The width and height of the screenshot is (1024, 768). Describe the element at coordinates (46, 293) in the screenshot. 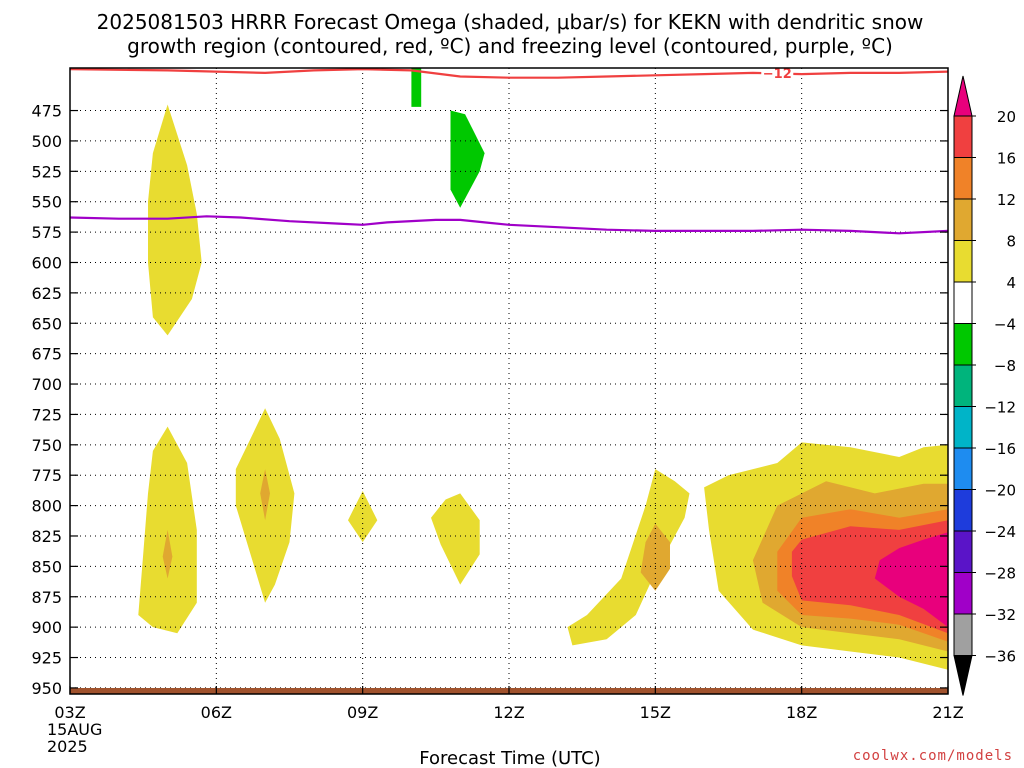

I see `y-tick-label-6: 625` at that location.